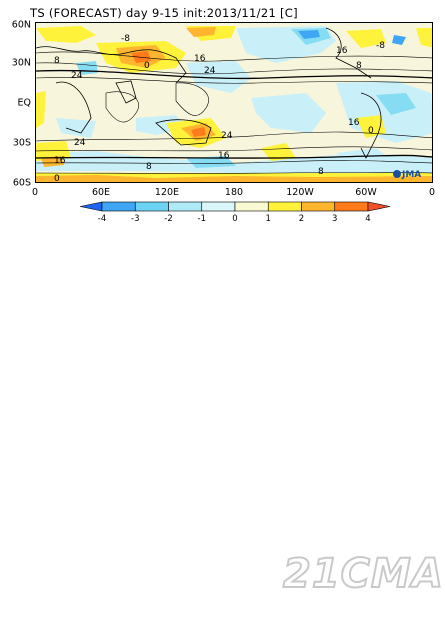 This screenshot has width=445, height=629. I want to click on lat-label-60s: 60S, so click(21, 183).